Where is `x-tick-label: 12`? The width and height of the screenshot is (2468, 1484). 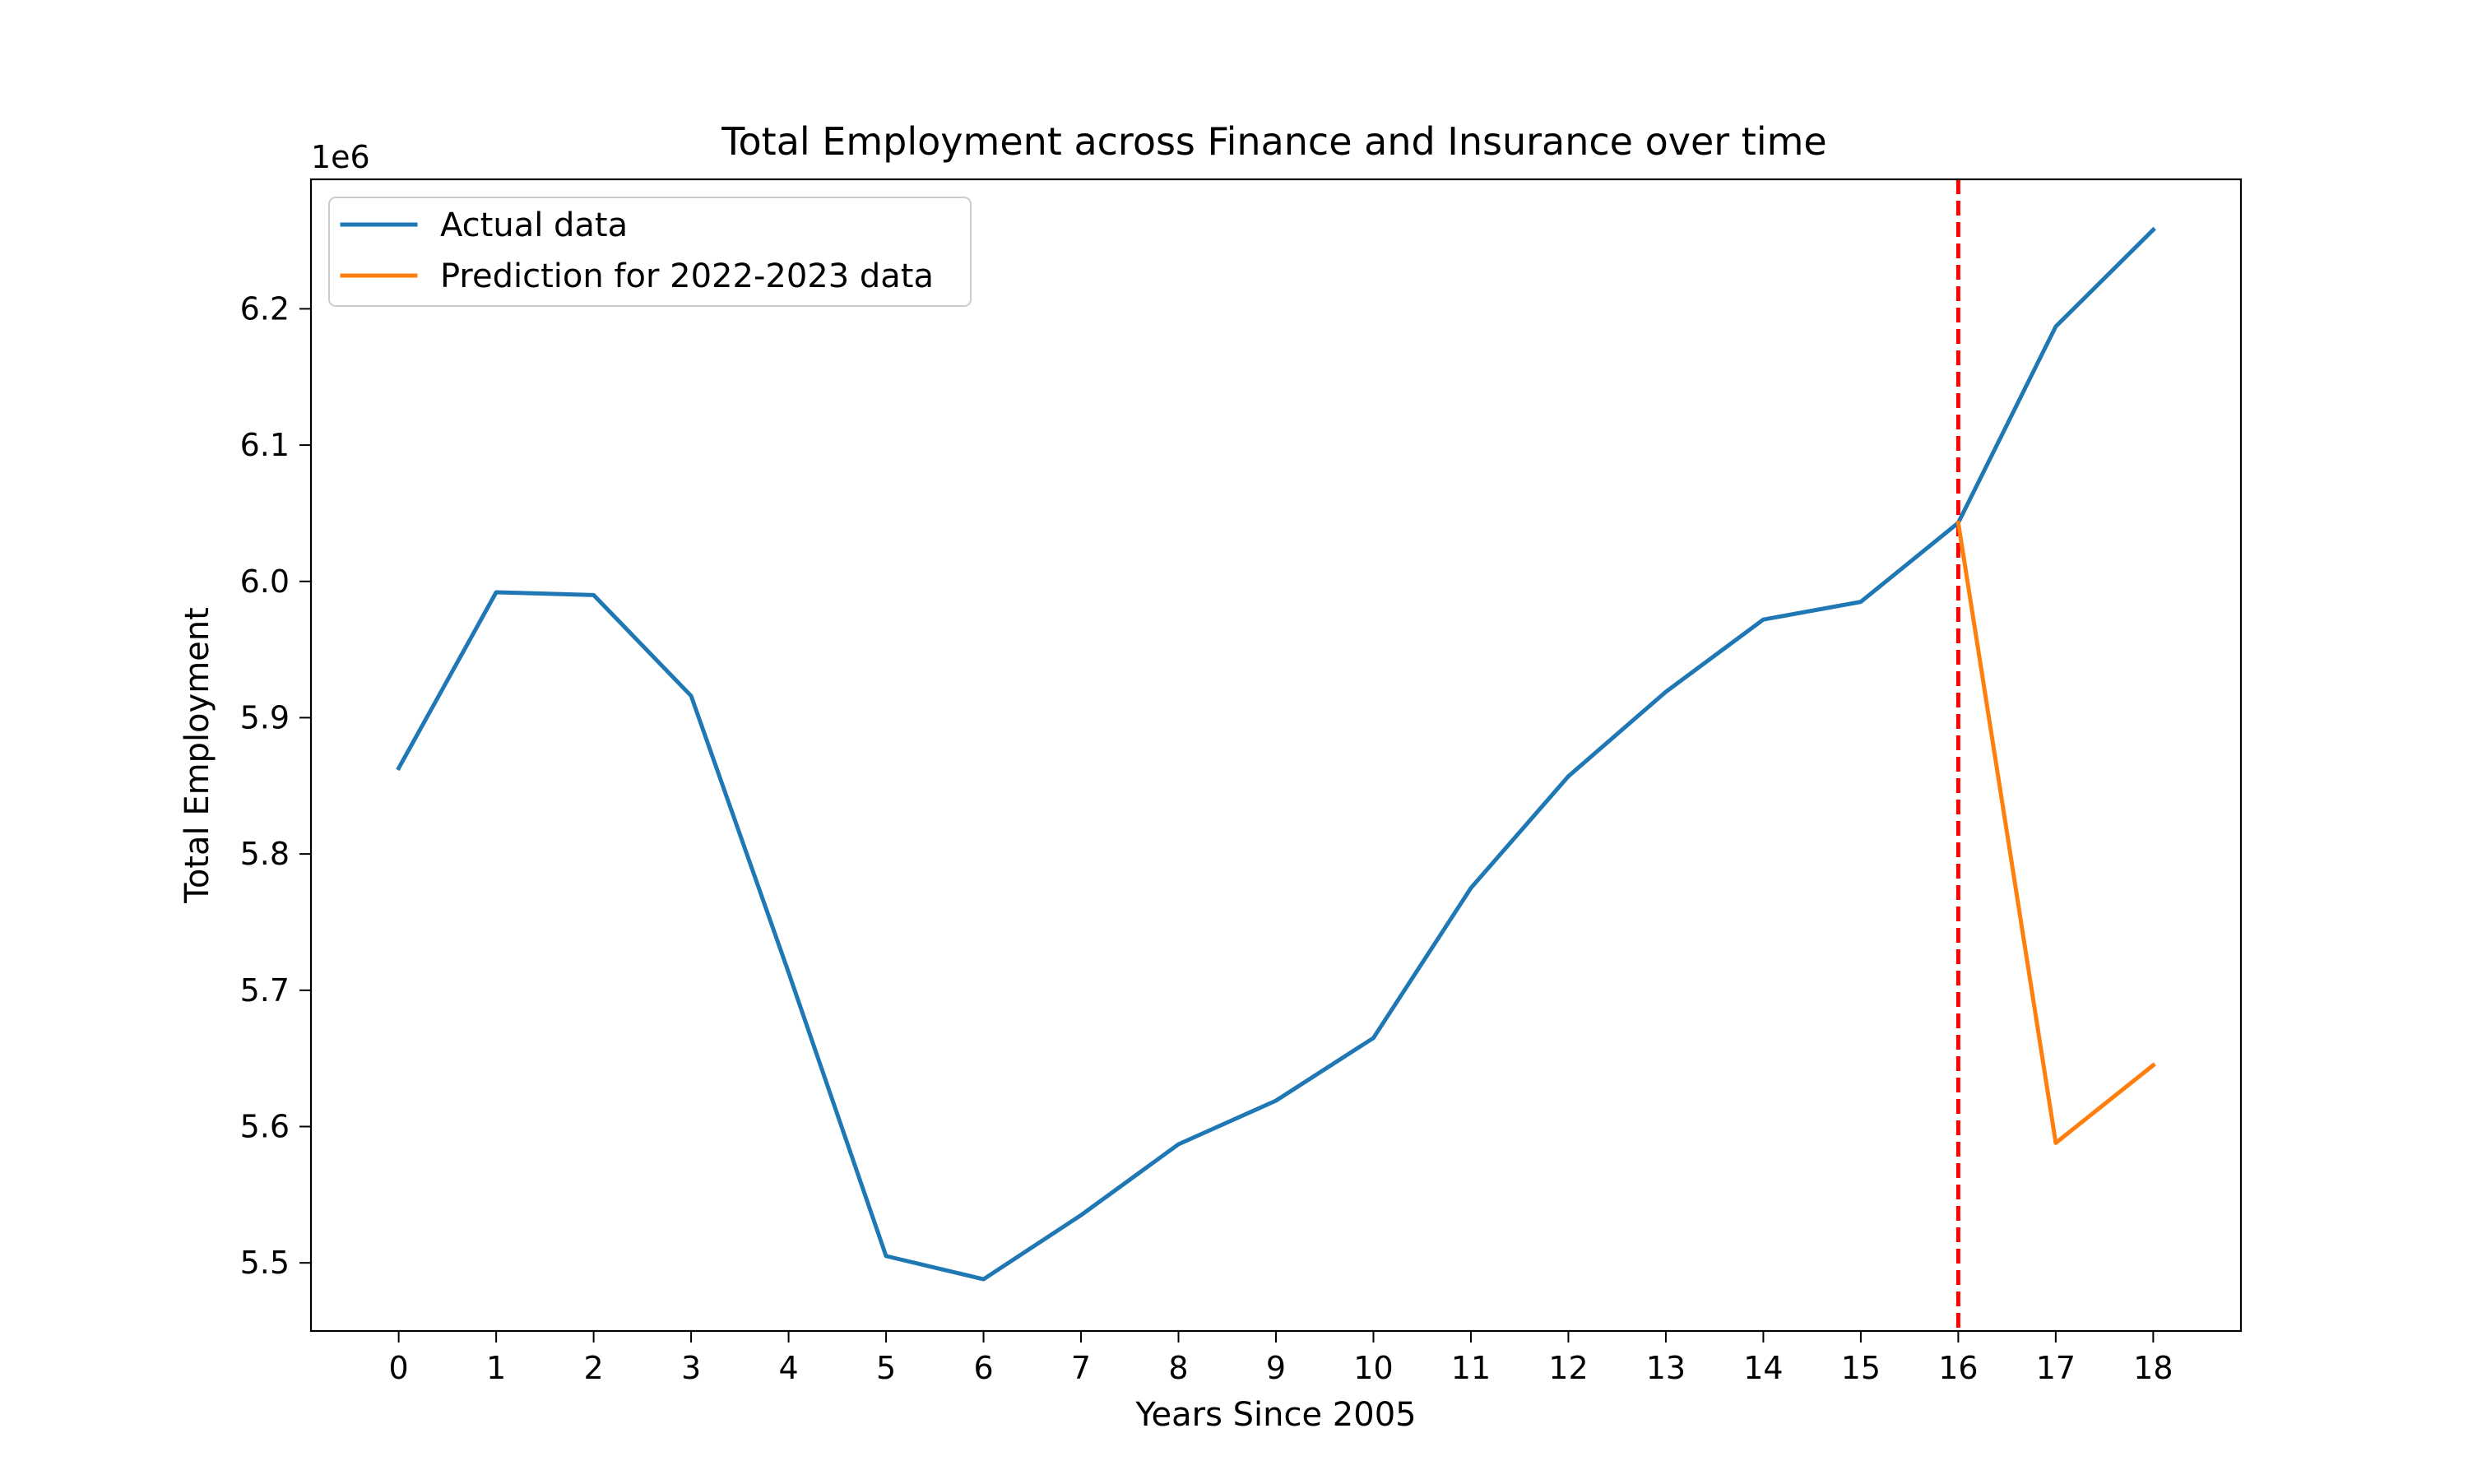
x-tick-label: 12 is located at coordinates (1568, 1368).